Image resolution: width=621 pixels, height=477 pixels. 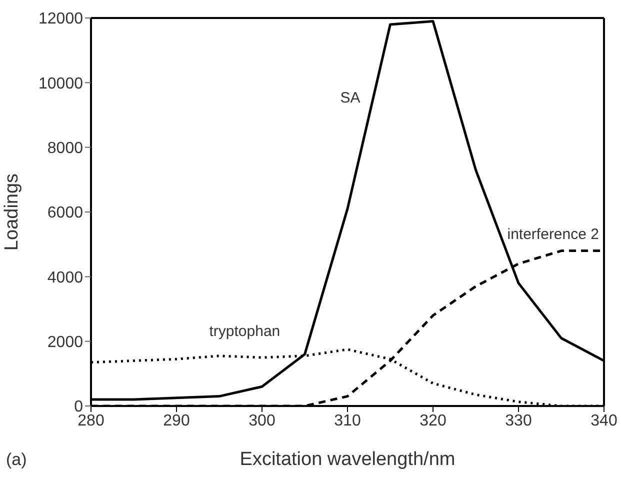 What do you see at coordinates (176, 421) in the screenshot?
I see `x-tick-label: 290` at bounding box center [176, 421].